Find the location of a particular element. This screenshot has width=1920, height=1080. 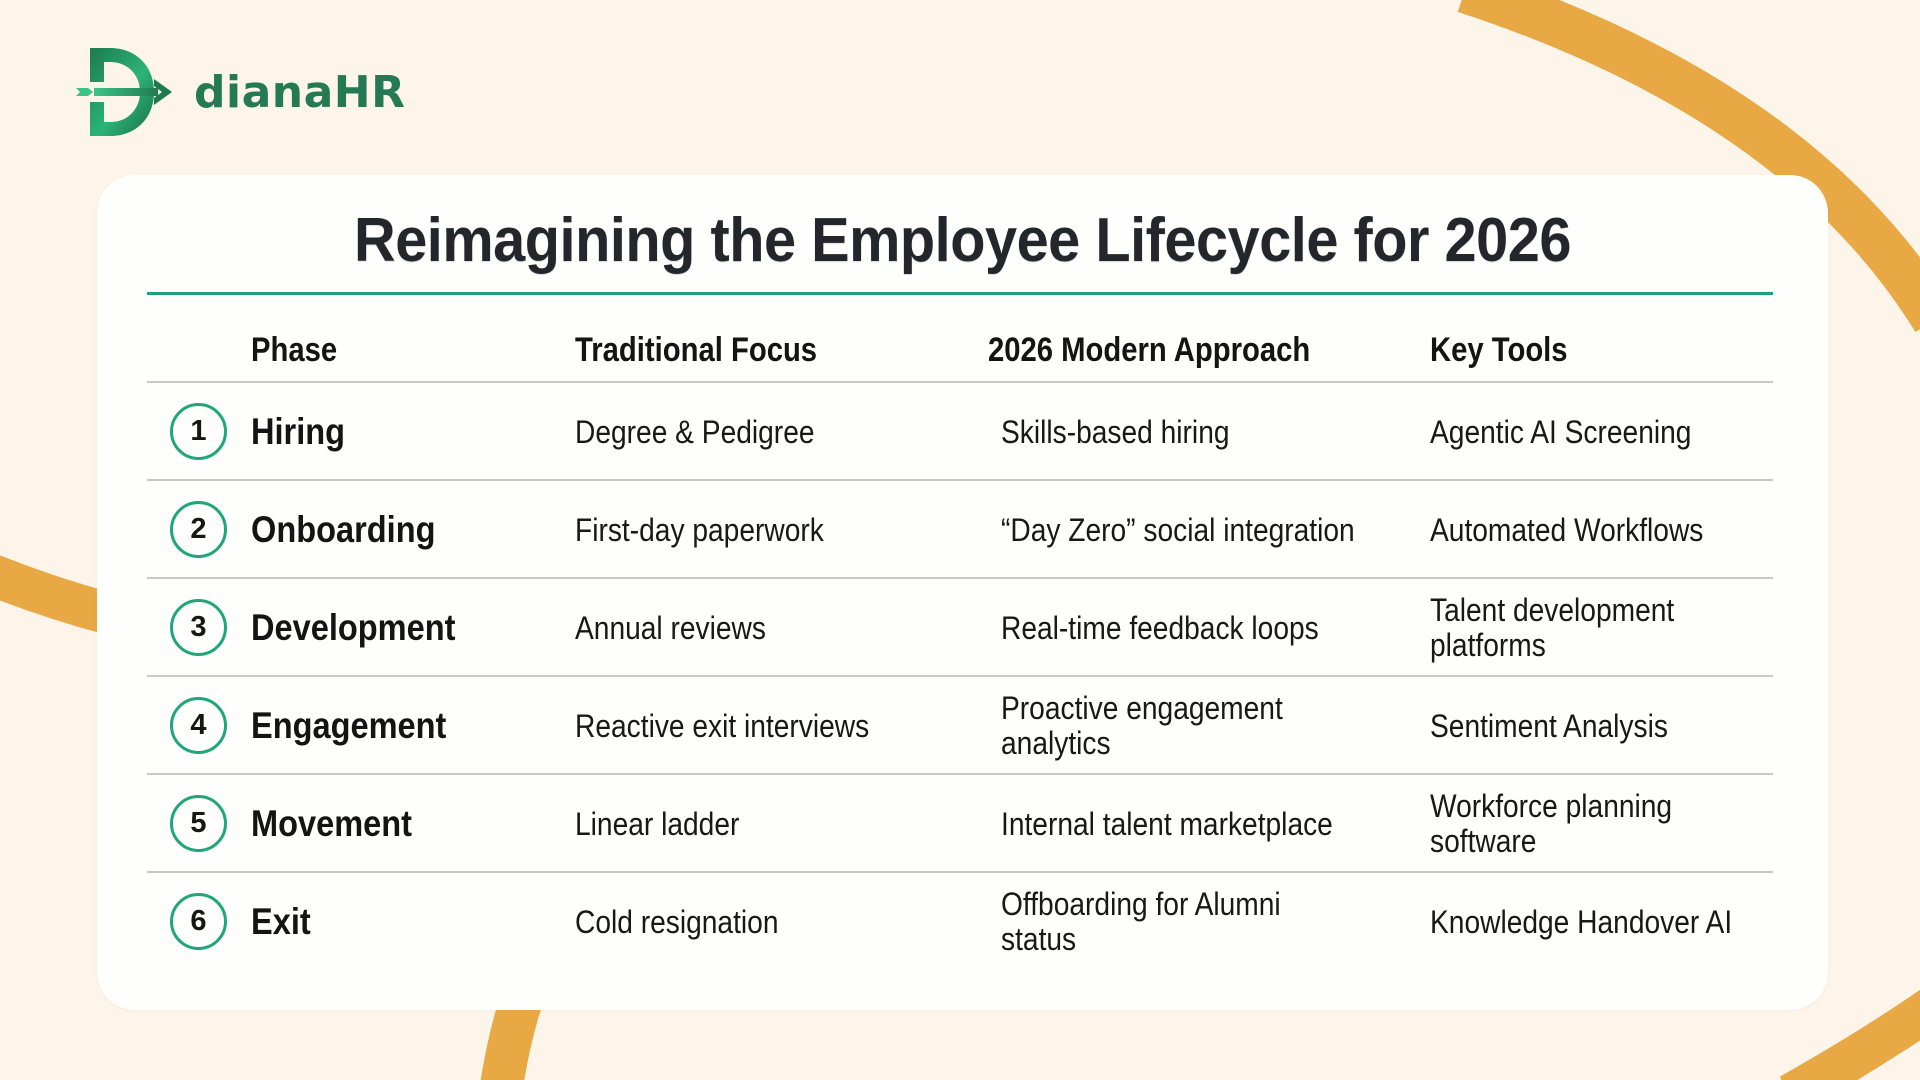

step-number-badge: 3 is located at coordinates (198, 627).